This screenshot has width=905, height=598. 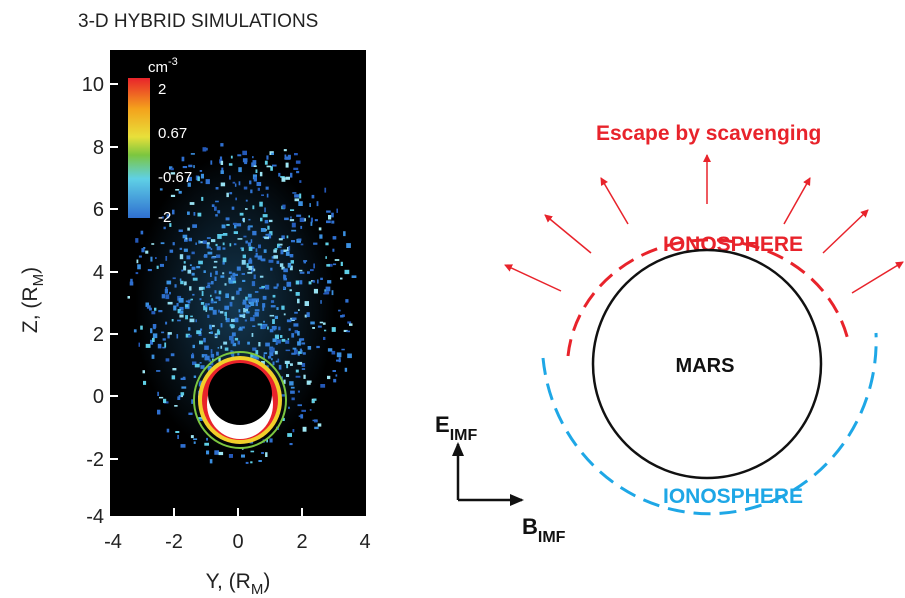 What do you see at coordinates (198, 21) in the screenshot?
I see `panel-title: 3-D HYBRID SIMULATIONS` at bounding box center [198, 21].